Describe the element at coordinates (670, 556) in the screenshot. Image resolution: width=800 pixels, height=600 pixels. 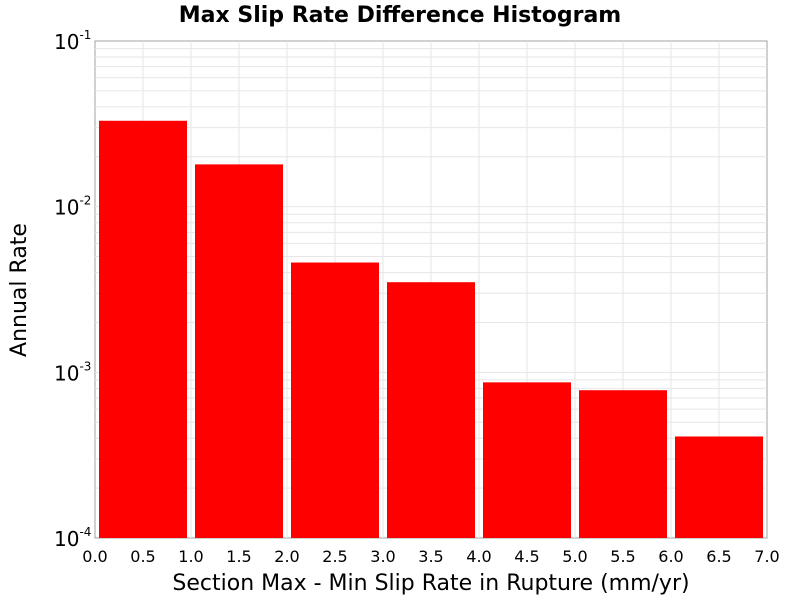
I see `x-tick-label: 6.0` at that location.